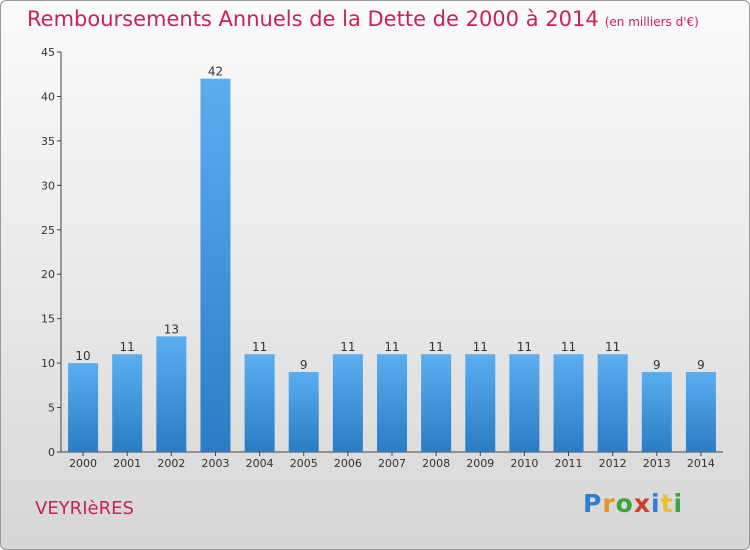 Image resolution: width=750 pixels, height=550 pixels. Describe the element at coordinates (51, 408) in the screenshot. I see `y-tick-label: 5` at that location.